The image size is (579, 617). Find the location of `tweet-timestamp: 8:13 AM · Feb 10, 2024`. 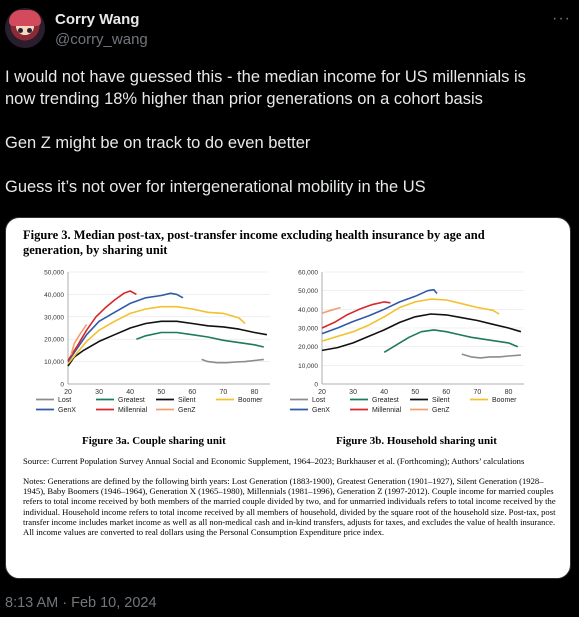

tweet-timestamp: 8:13 AM · Feb 10, 2024 is located at coordinates (81, 603).